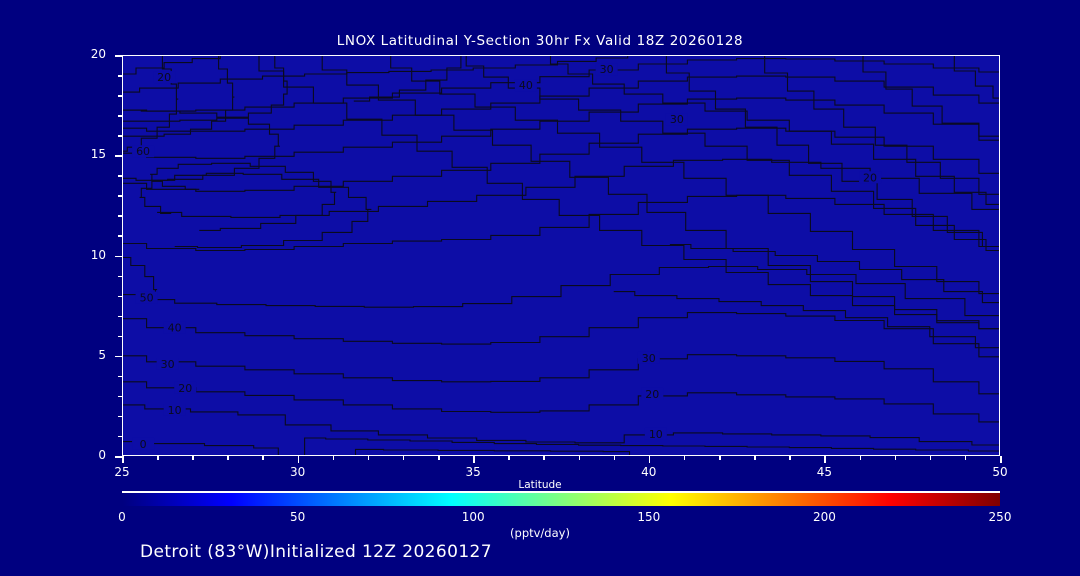 The height and width of the screenshot is (576, 1080). What do you see at coordinates (316, 552) in the screenshot?
I see `footer-caption: Detroit (83°W)Initialized 12Z 20260127` at bounding box center [316, 552].